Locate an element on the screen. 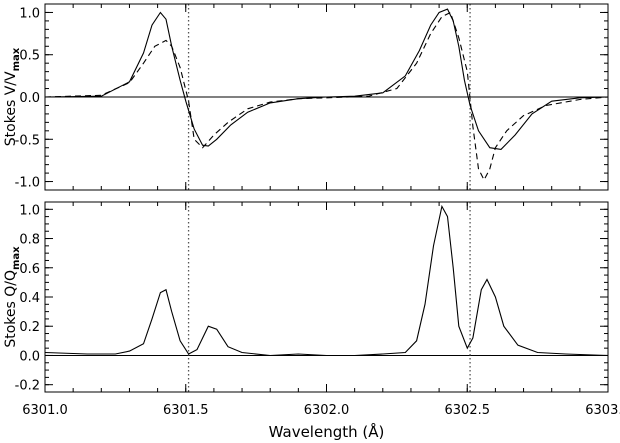 The image size is (620, 443). y-tick-label: -0.5 is located at coordinates (27, 140).